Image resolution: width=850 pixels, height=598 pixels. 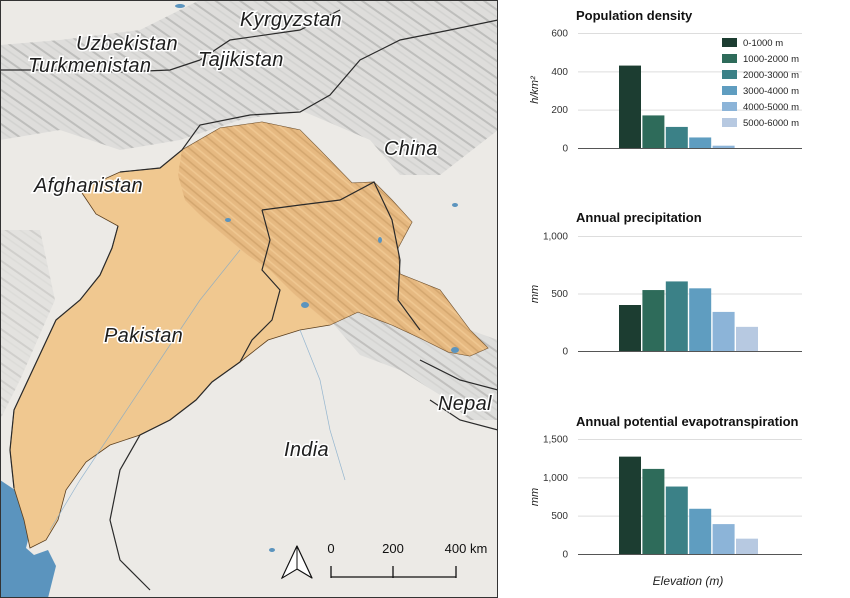 I want to click on label-pakistan: Pakistan, so click(x=143, y=336).